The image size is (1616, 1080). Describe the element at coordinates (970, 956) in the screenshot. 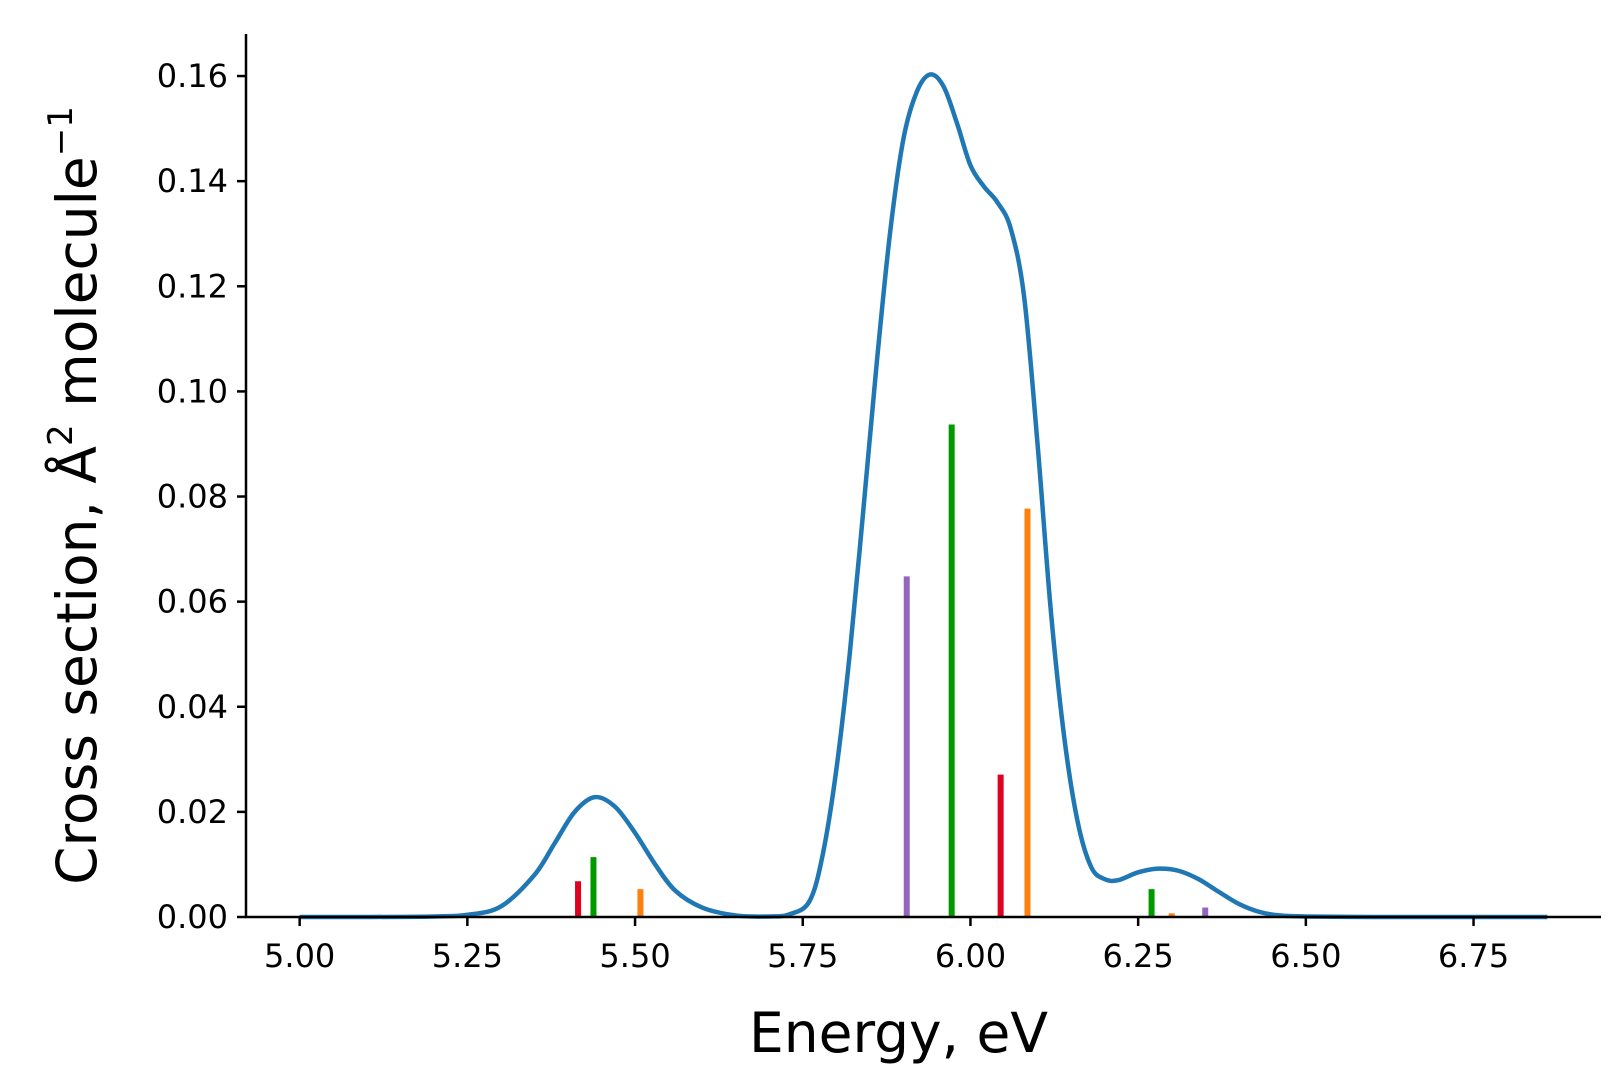

I see `x-tick-label: 6.00` at that location.